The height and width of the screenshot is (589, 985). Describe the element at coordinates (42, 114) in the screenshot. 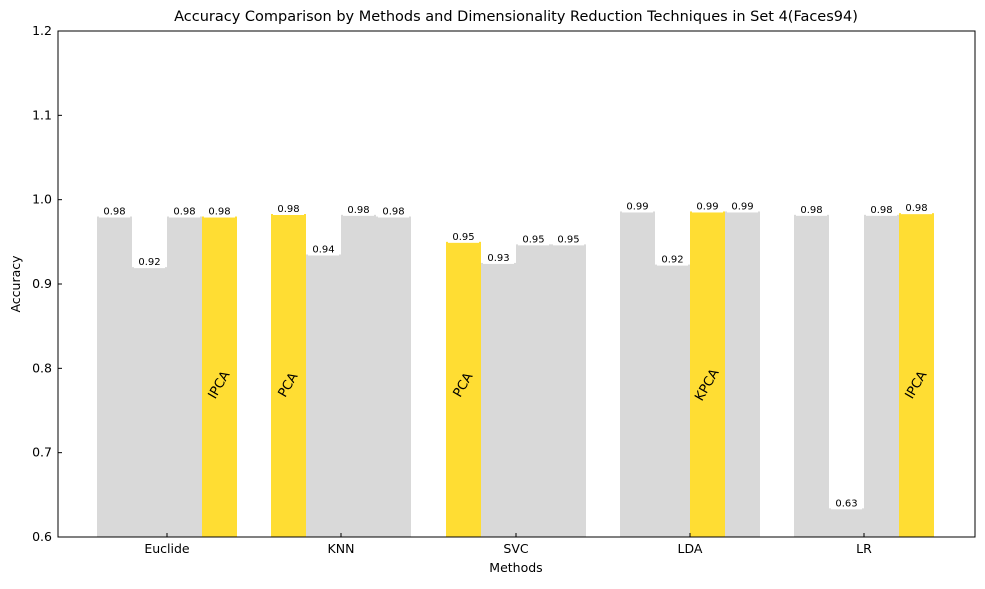

I see `y-tick-label-5: 1.1` at that location.